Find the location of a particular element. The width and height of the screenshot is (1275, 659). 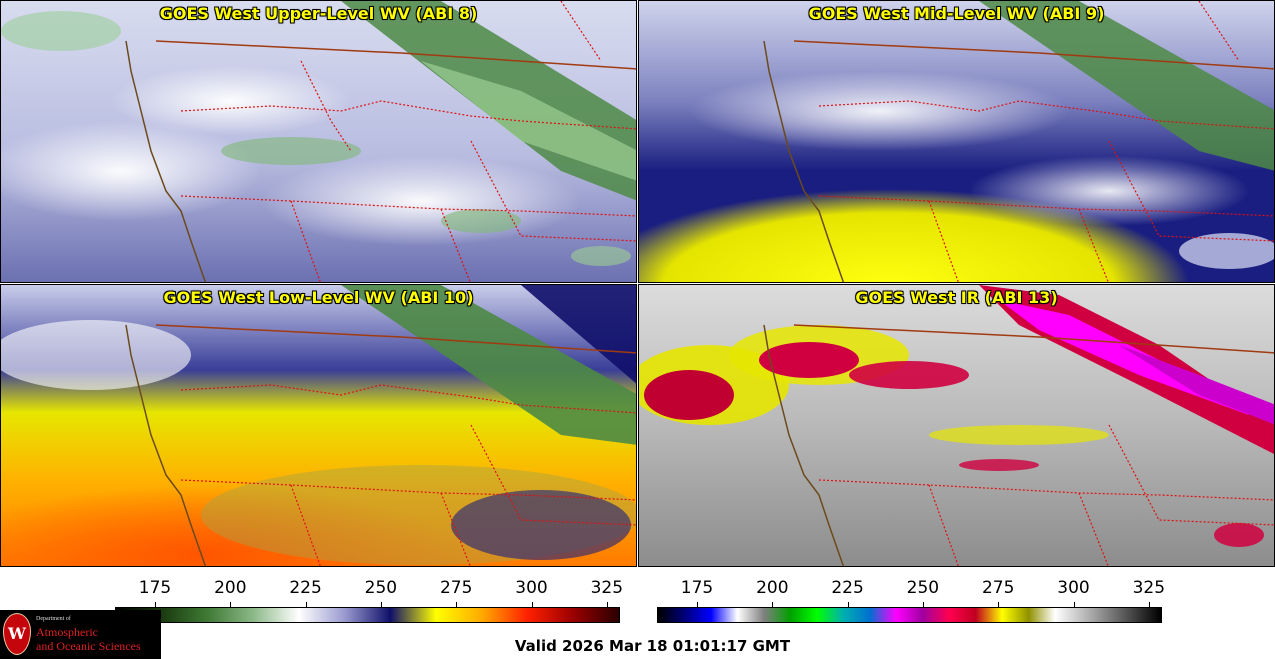

ir-colorbar-tick-label: 325 is located at coordinates (1149, 588).